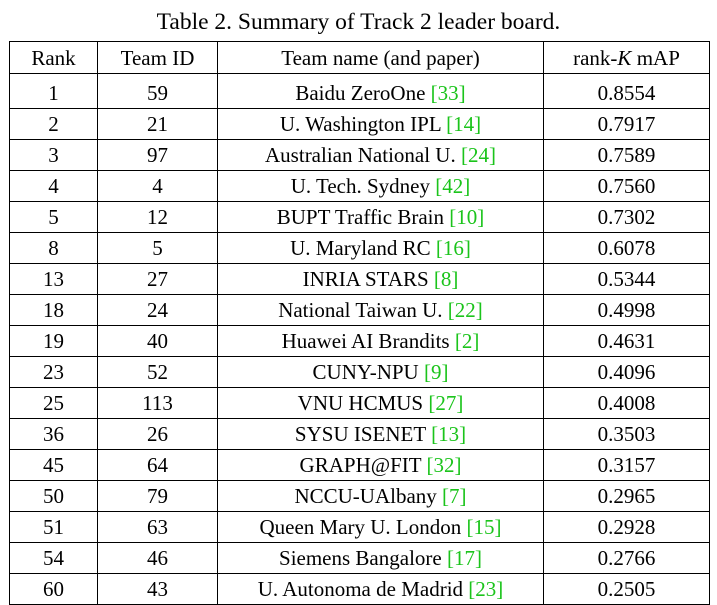  What do you see at coordinates (444, 465) in the screenshot?
I see `citation-link: 32` at bounding box center [444, 465].